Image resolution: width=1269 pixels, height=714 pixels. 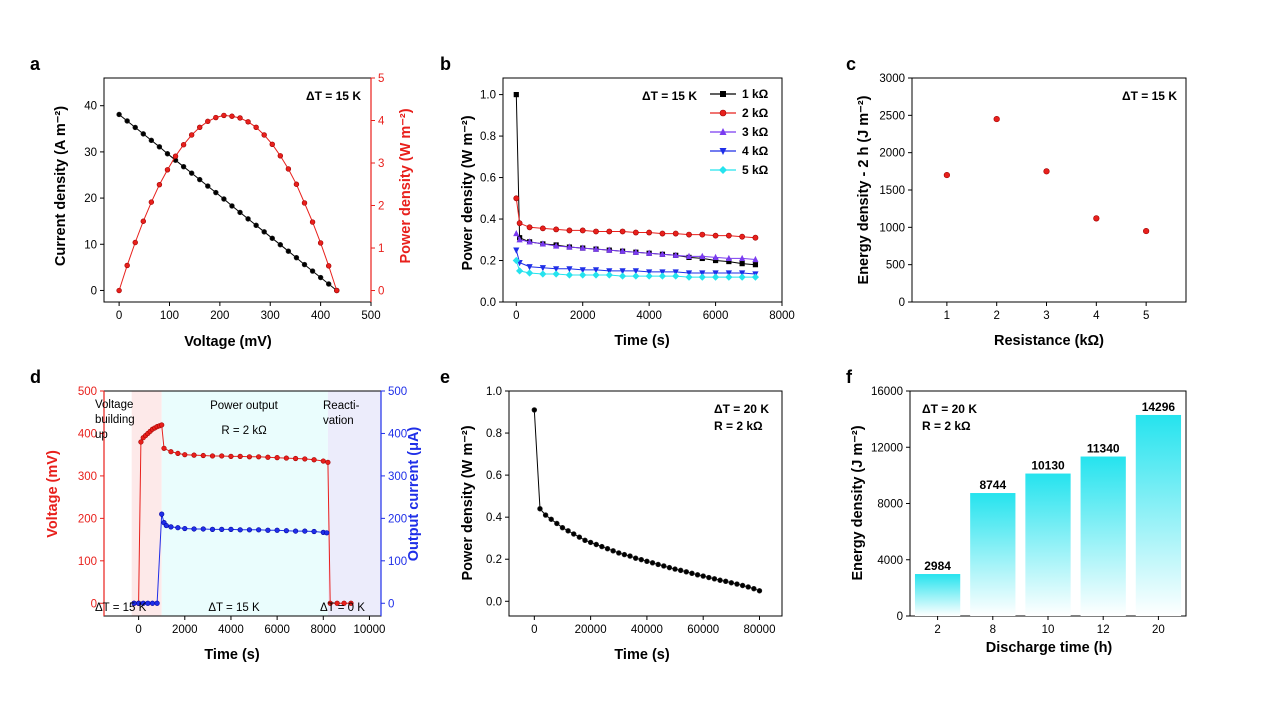 What do you see at coordinates (414, 494) in the screenshot?
I see `panel-d-ylabel-right: Output current (μA)` at bounding box center [414, 494].